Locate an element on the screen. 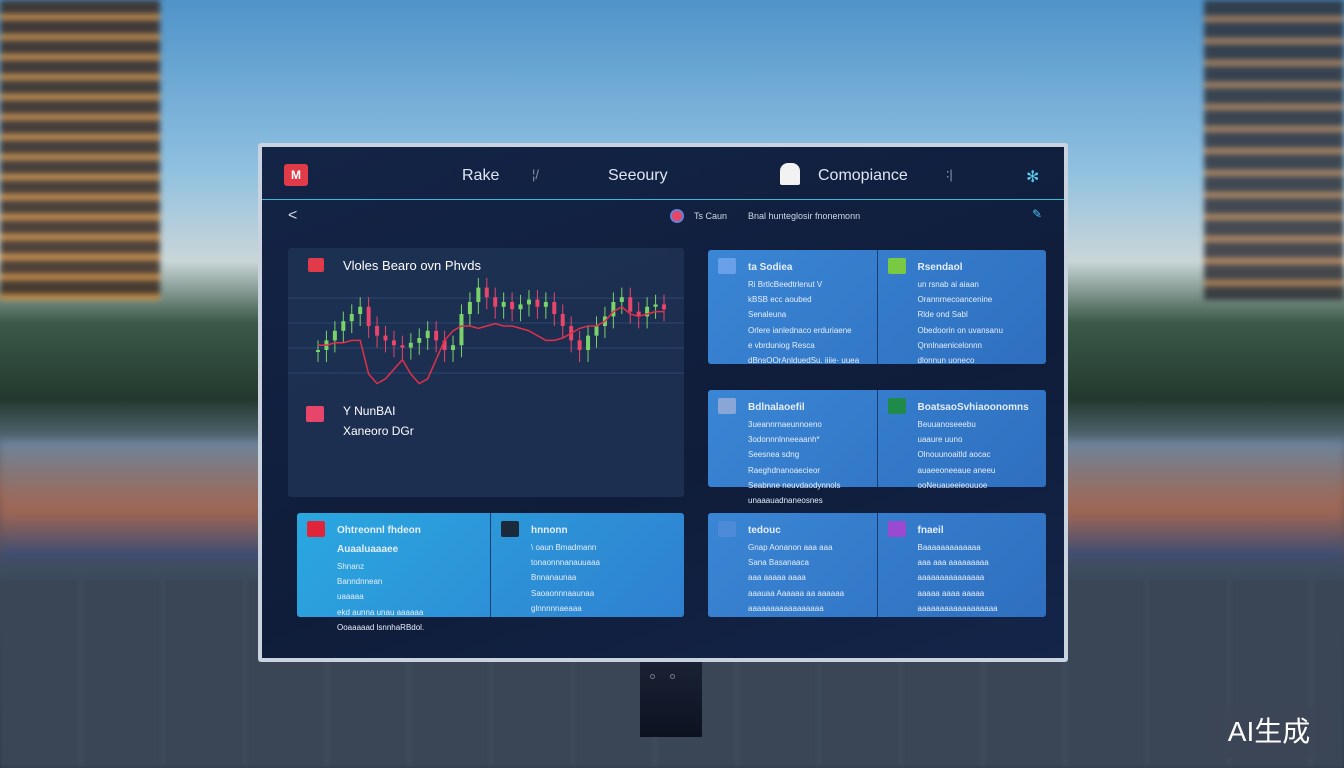 The width and height of the screenshot is (1344, 768). card-line: Orlere ianlednaco erduriaene is located at coordinates (800, 330).